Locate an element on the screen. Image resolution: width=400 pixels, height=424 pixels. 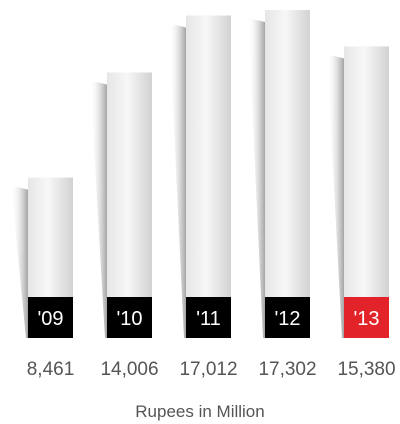
category-label: '11 is located at coordinates (208, 319).